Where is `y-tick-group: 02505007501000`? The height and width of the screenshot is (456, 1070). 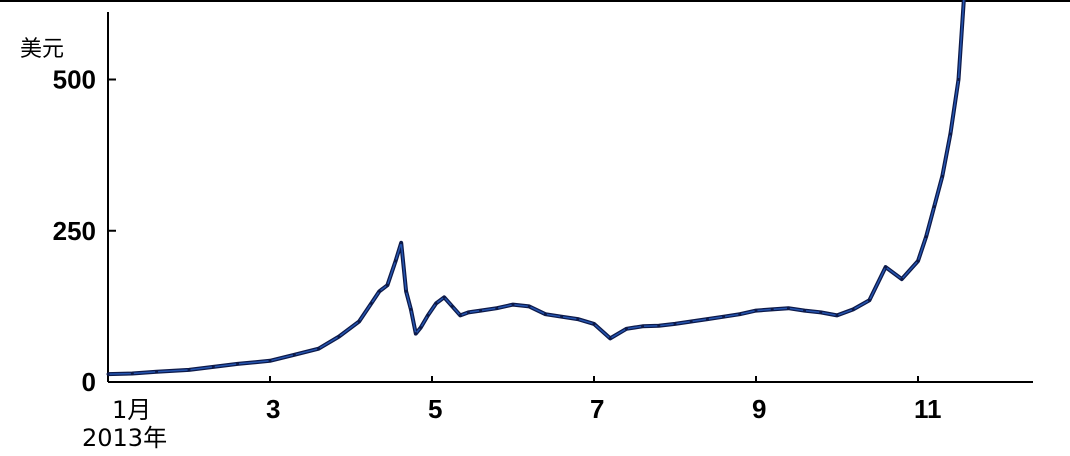 y-tick-group: 02505007501000 is located at coordinates (84, 231).